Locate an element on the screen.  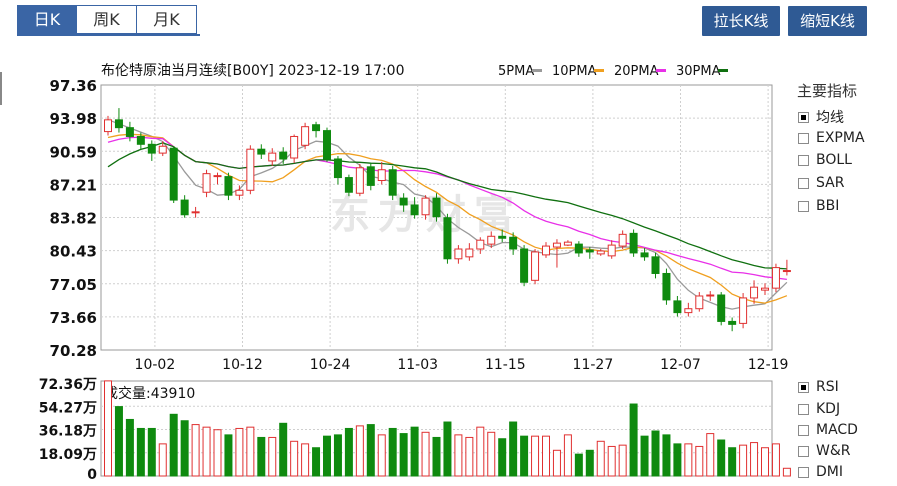
sub-indicator-rsi: RSI is located at coordinates (818, 387).